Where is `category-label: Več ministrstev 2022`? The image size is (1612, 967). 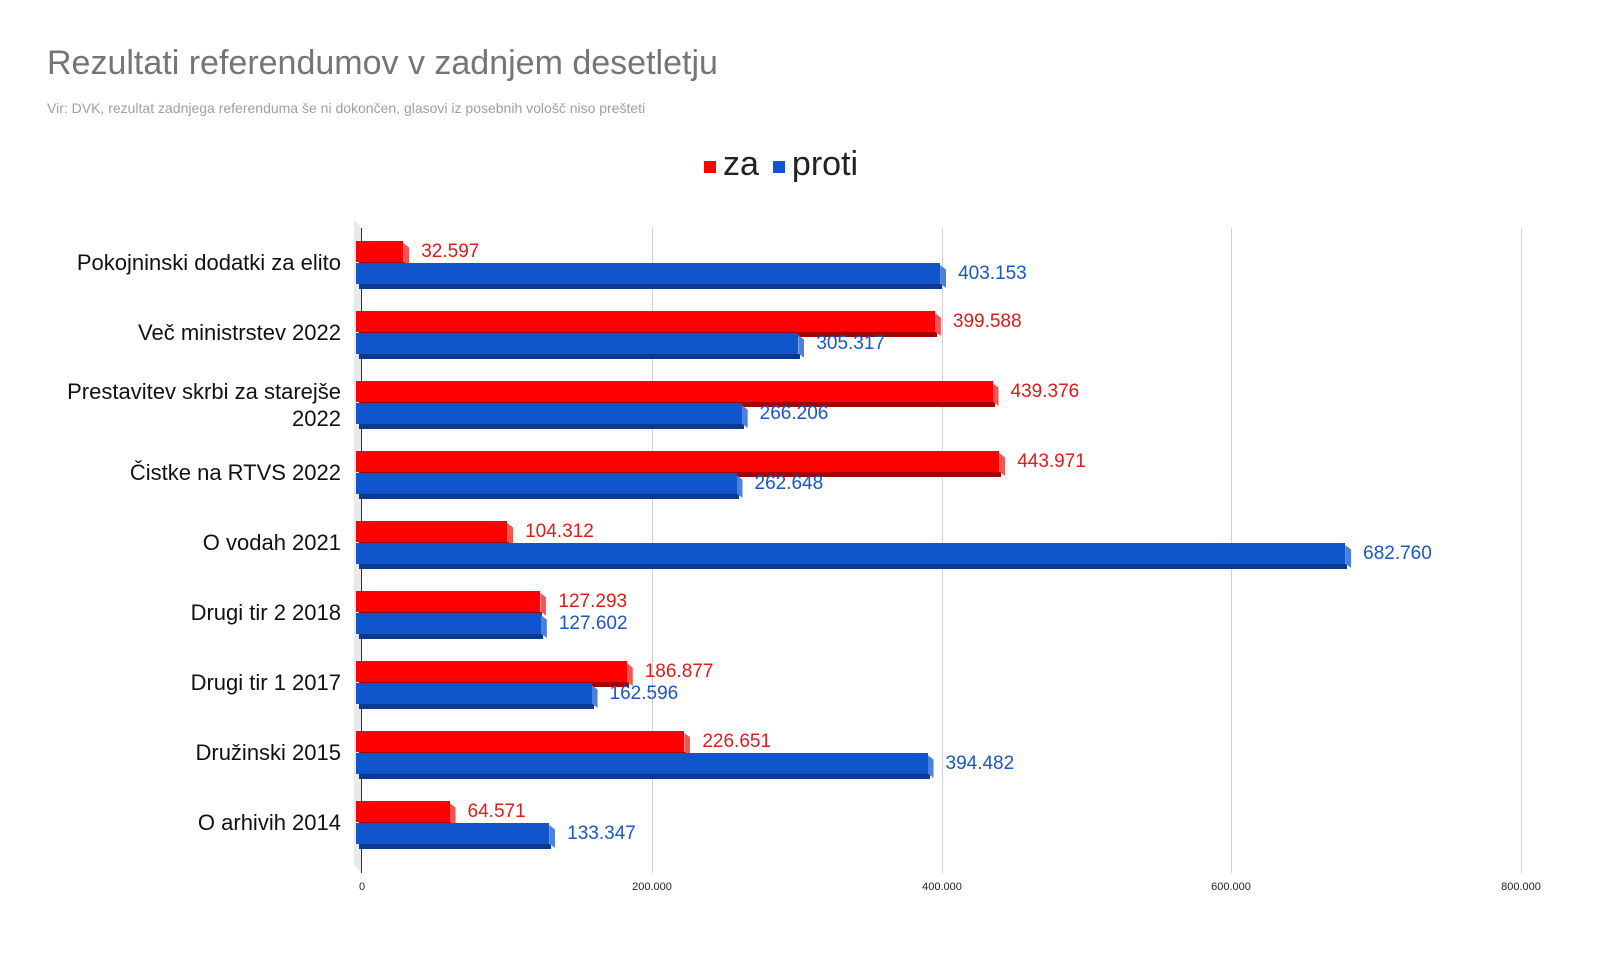
category-label: Več ministrstev 2022 is located at coordinates (239, 332).